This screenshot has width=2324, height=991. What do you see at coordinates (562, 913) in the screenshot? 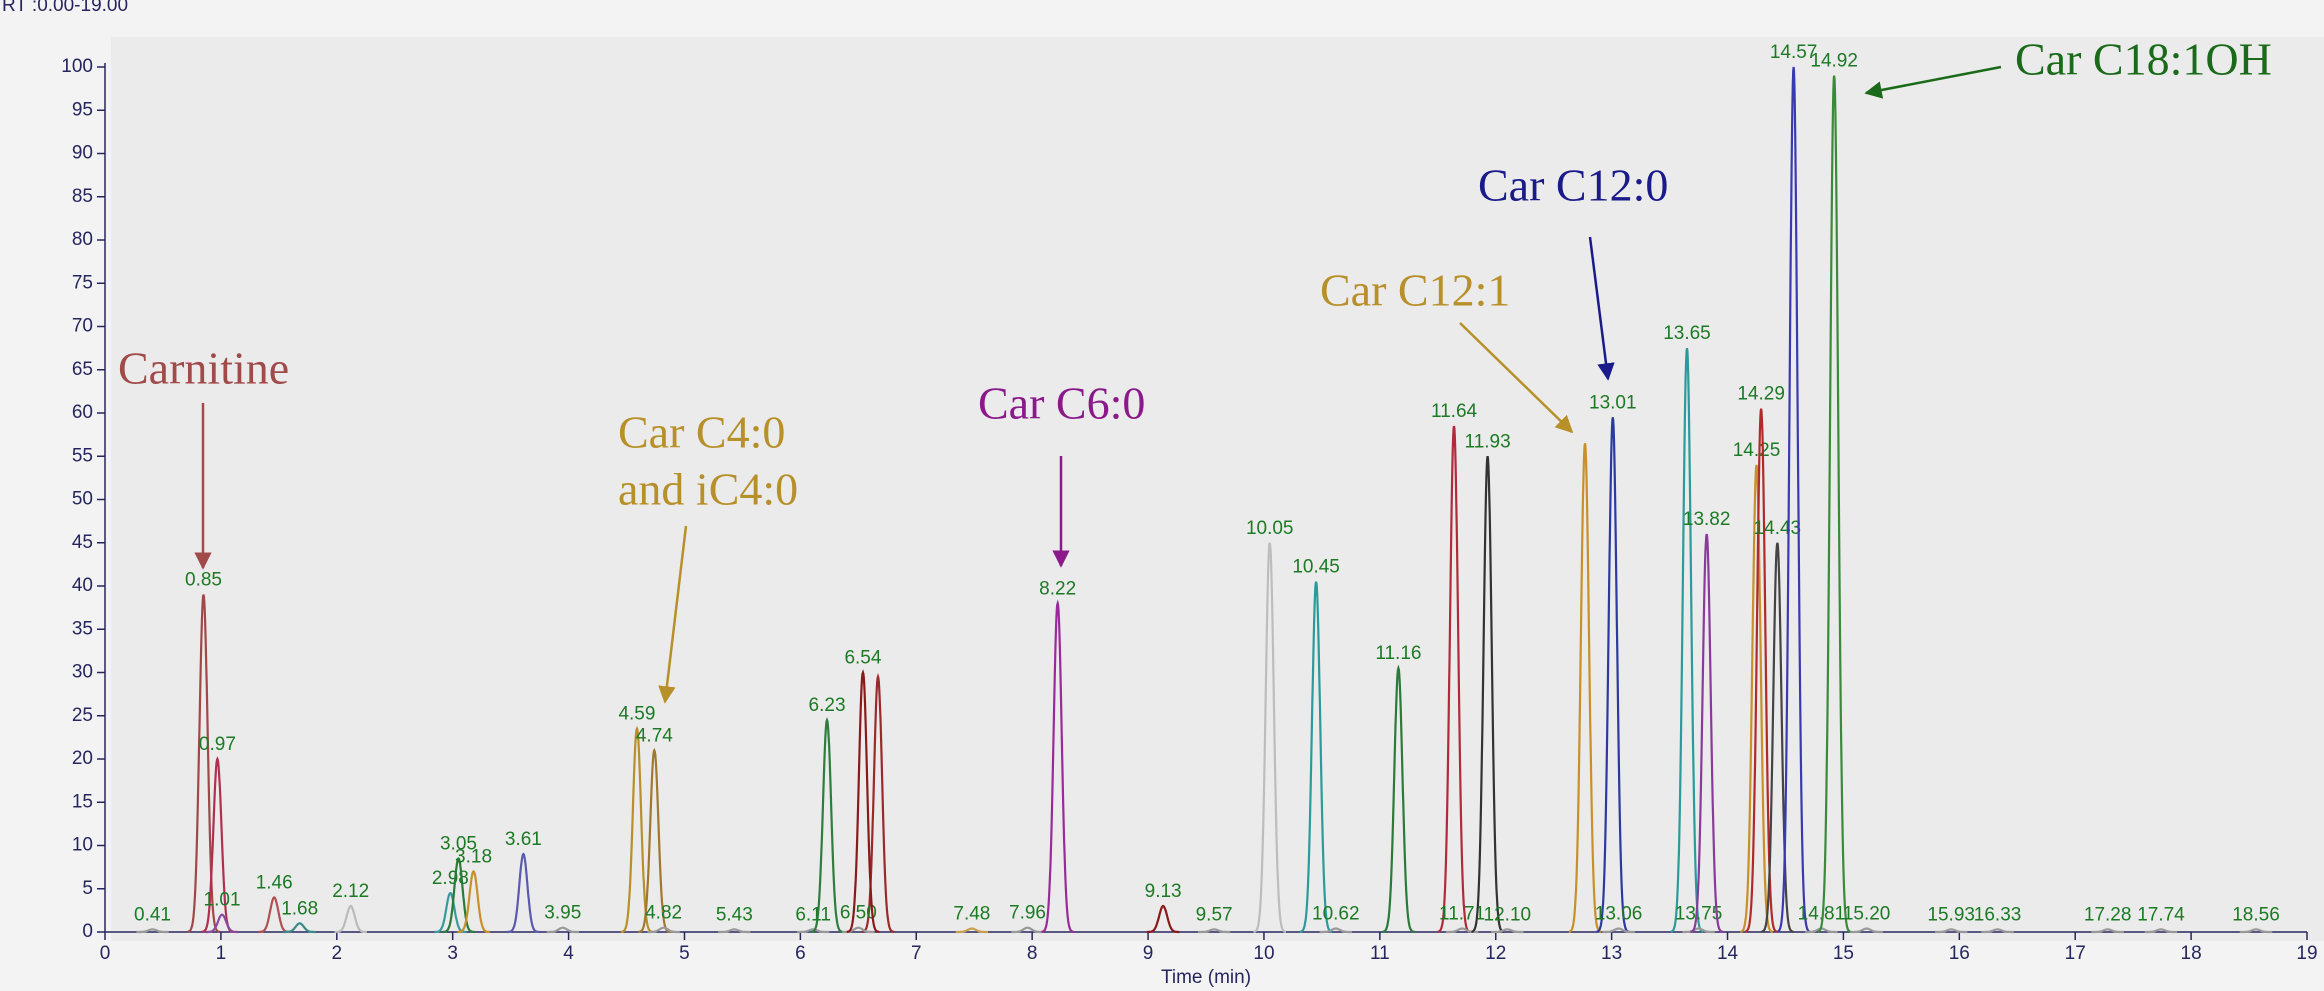
I see `peak-label: 3.95` at bounding box center [562, 913].